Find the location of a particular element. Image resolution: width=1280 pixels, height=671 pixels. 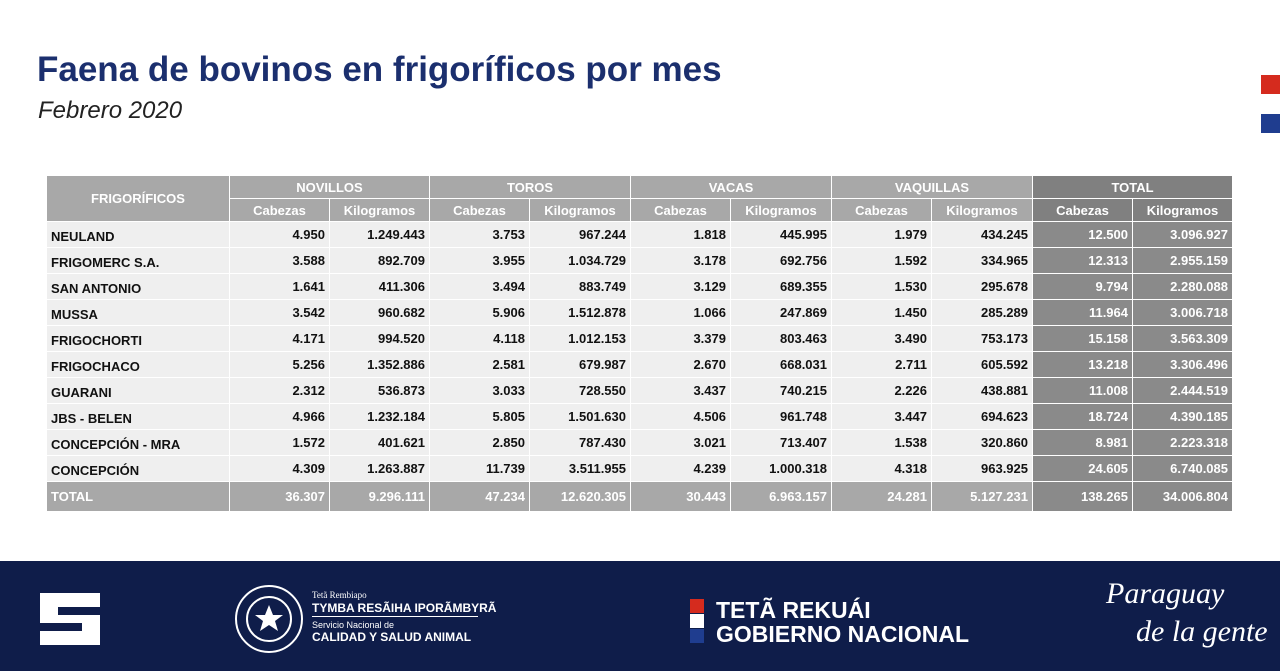

cell: 1.979 is located at coordinates (881, 234).